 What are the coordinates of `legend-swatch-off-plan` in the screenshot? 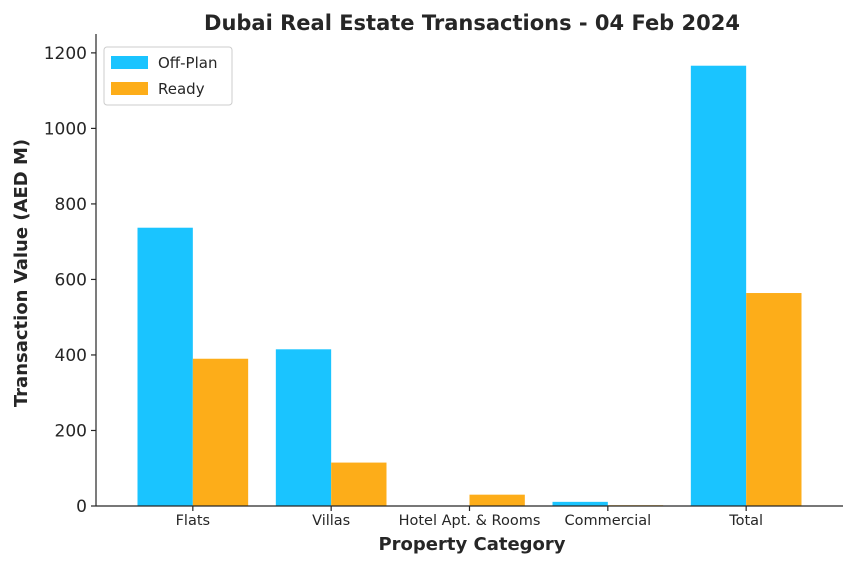 It's located at (129, 62).